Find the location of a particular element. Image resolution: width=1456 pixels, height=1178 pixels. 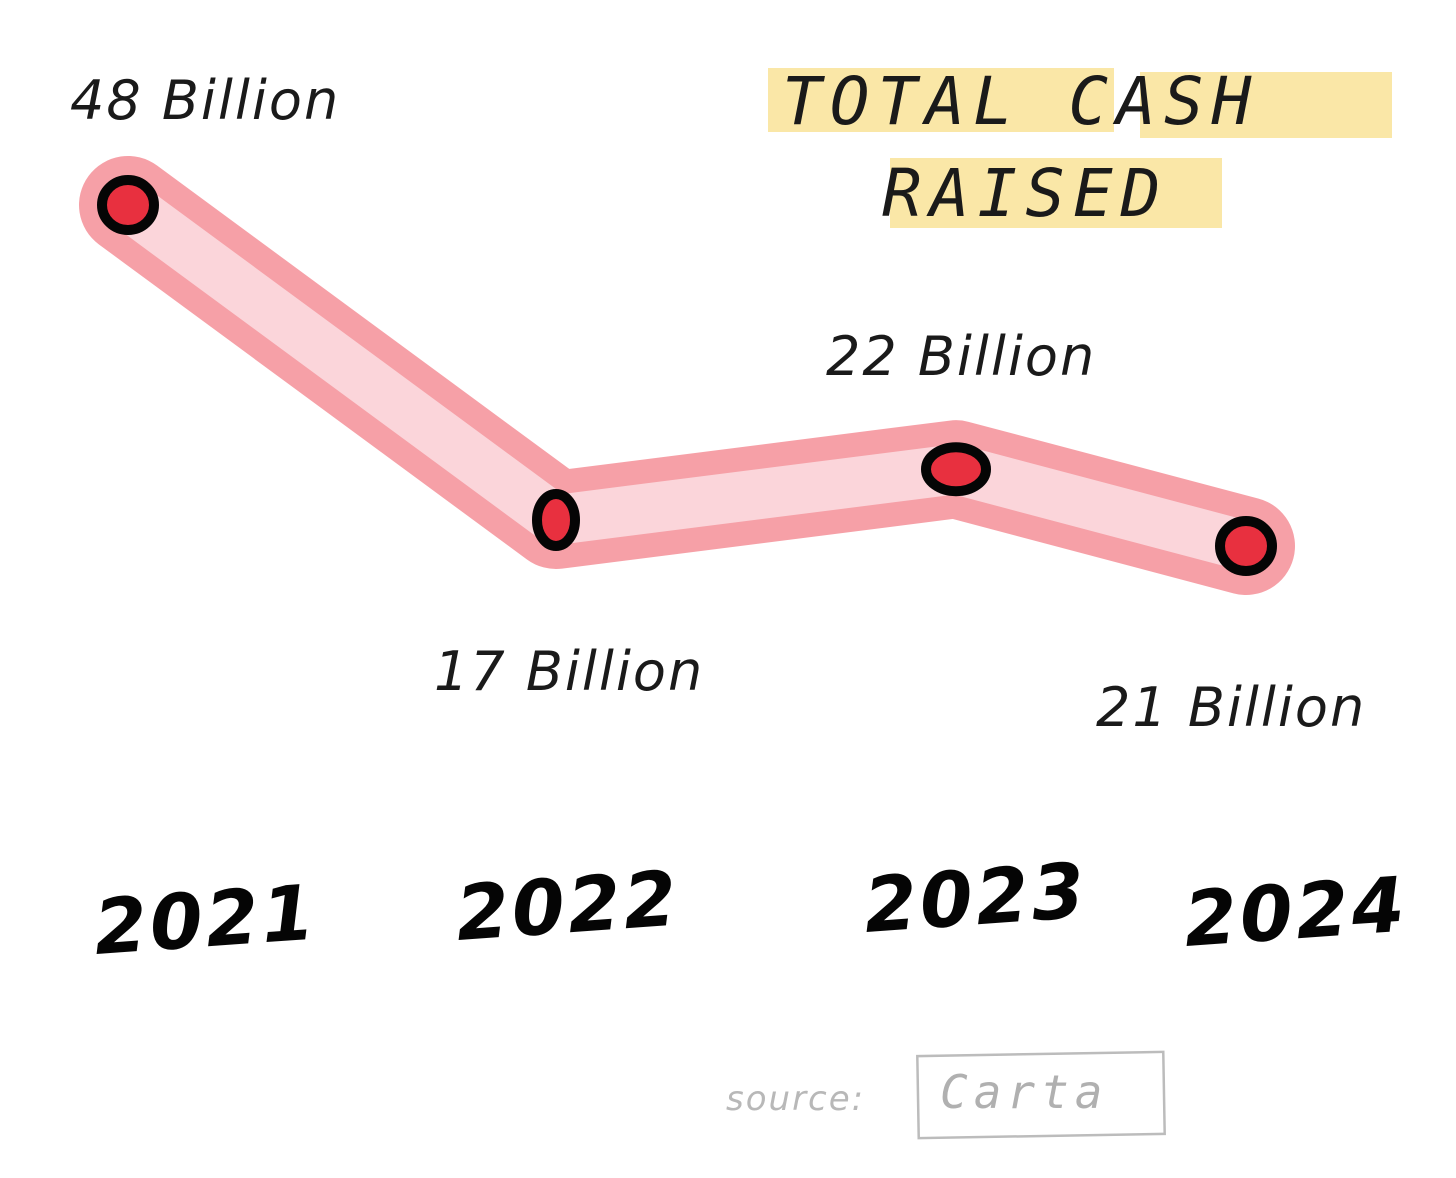

x-tick-label-2023: 2023 is located at coordinates (975, 898).